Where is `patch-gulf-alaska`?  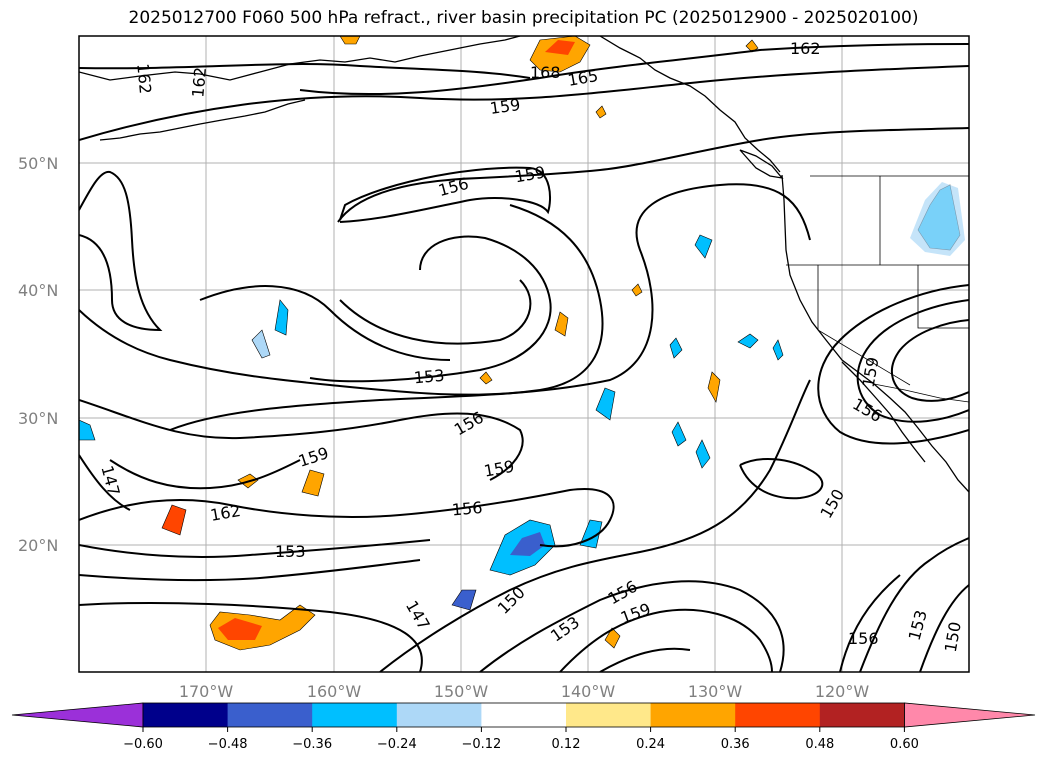 patch-gulf-alaska is located at coordinates (560, 54).